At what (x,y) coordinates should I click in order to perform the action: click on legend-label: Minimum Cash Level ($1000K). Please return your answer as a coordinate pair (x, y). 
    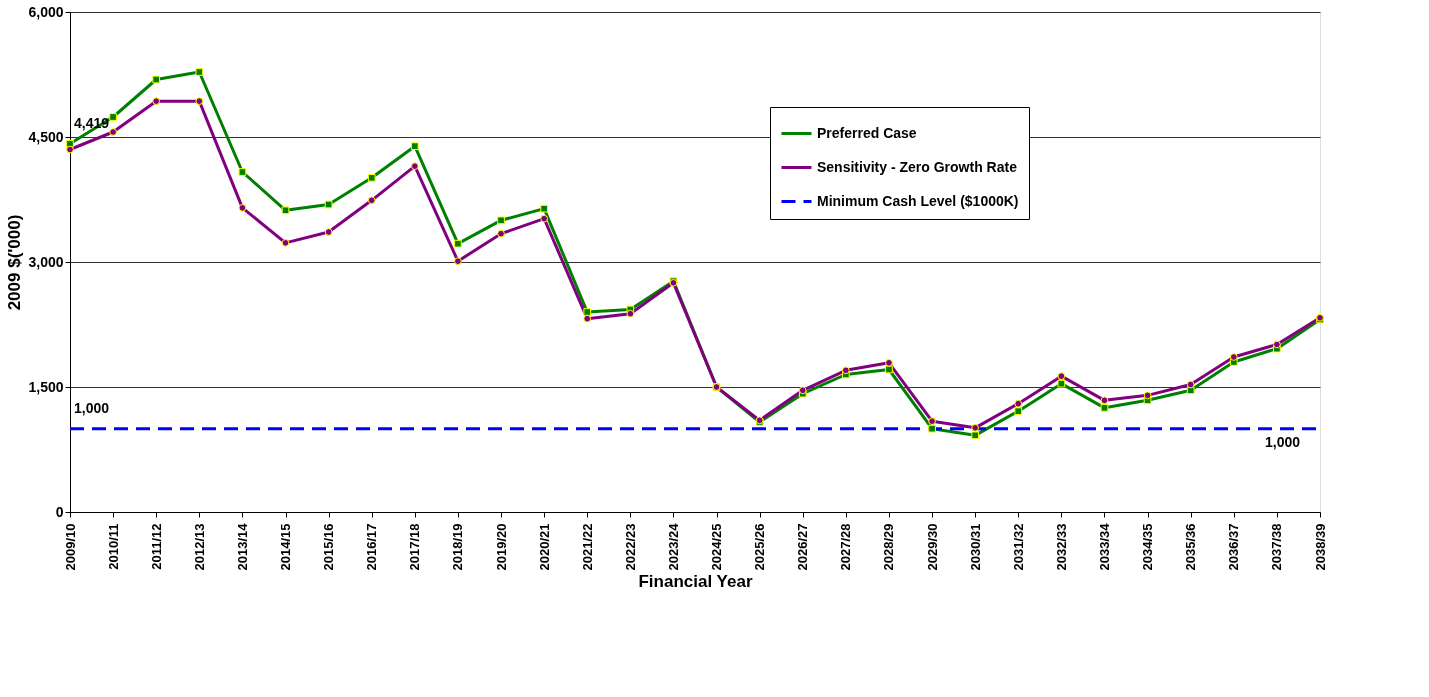
    Looking at the image, I should click on (918, 200).